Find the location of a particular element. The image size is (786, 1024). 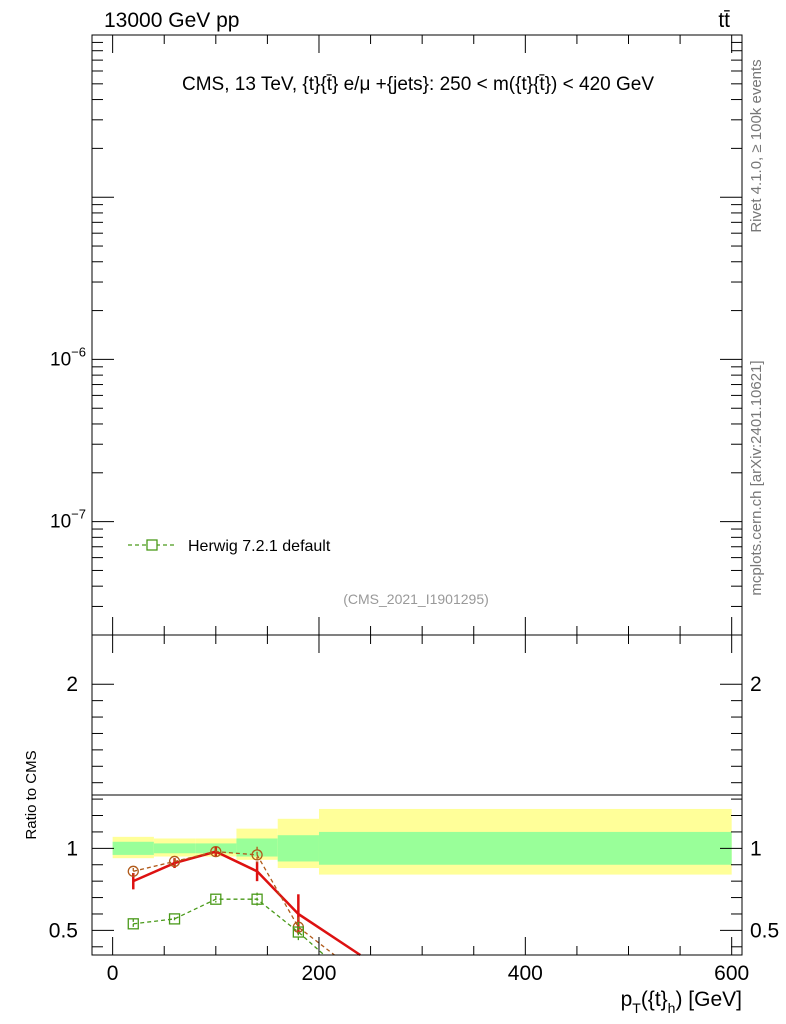

x-tick-label: 200 is located at coordinates (318, 973).